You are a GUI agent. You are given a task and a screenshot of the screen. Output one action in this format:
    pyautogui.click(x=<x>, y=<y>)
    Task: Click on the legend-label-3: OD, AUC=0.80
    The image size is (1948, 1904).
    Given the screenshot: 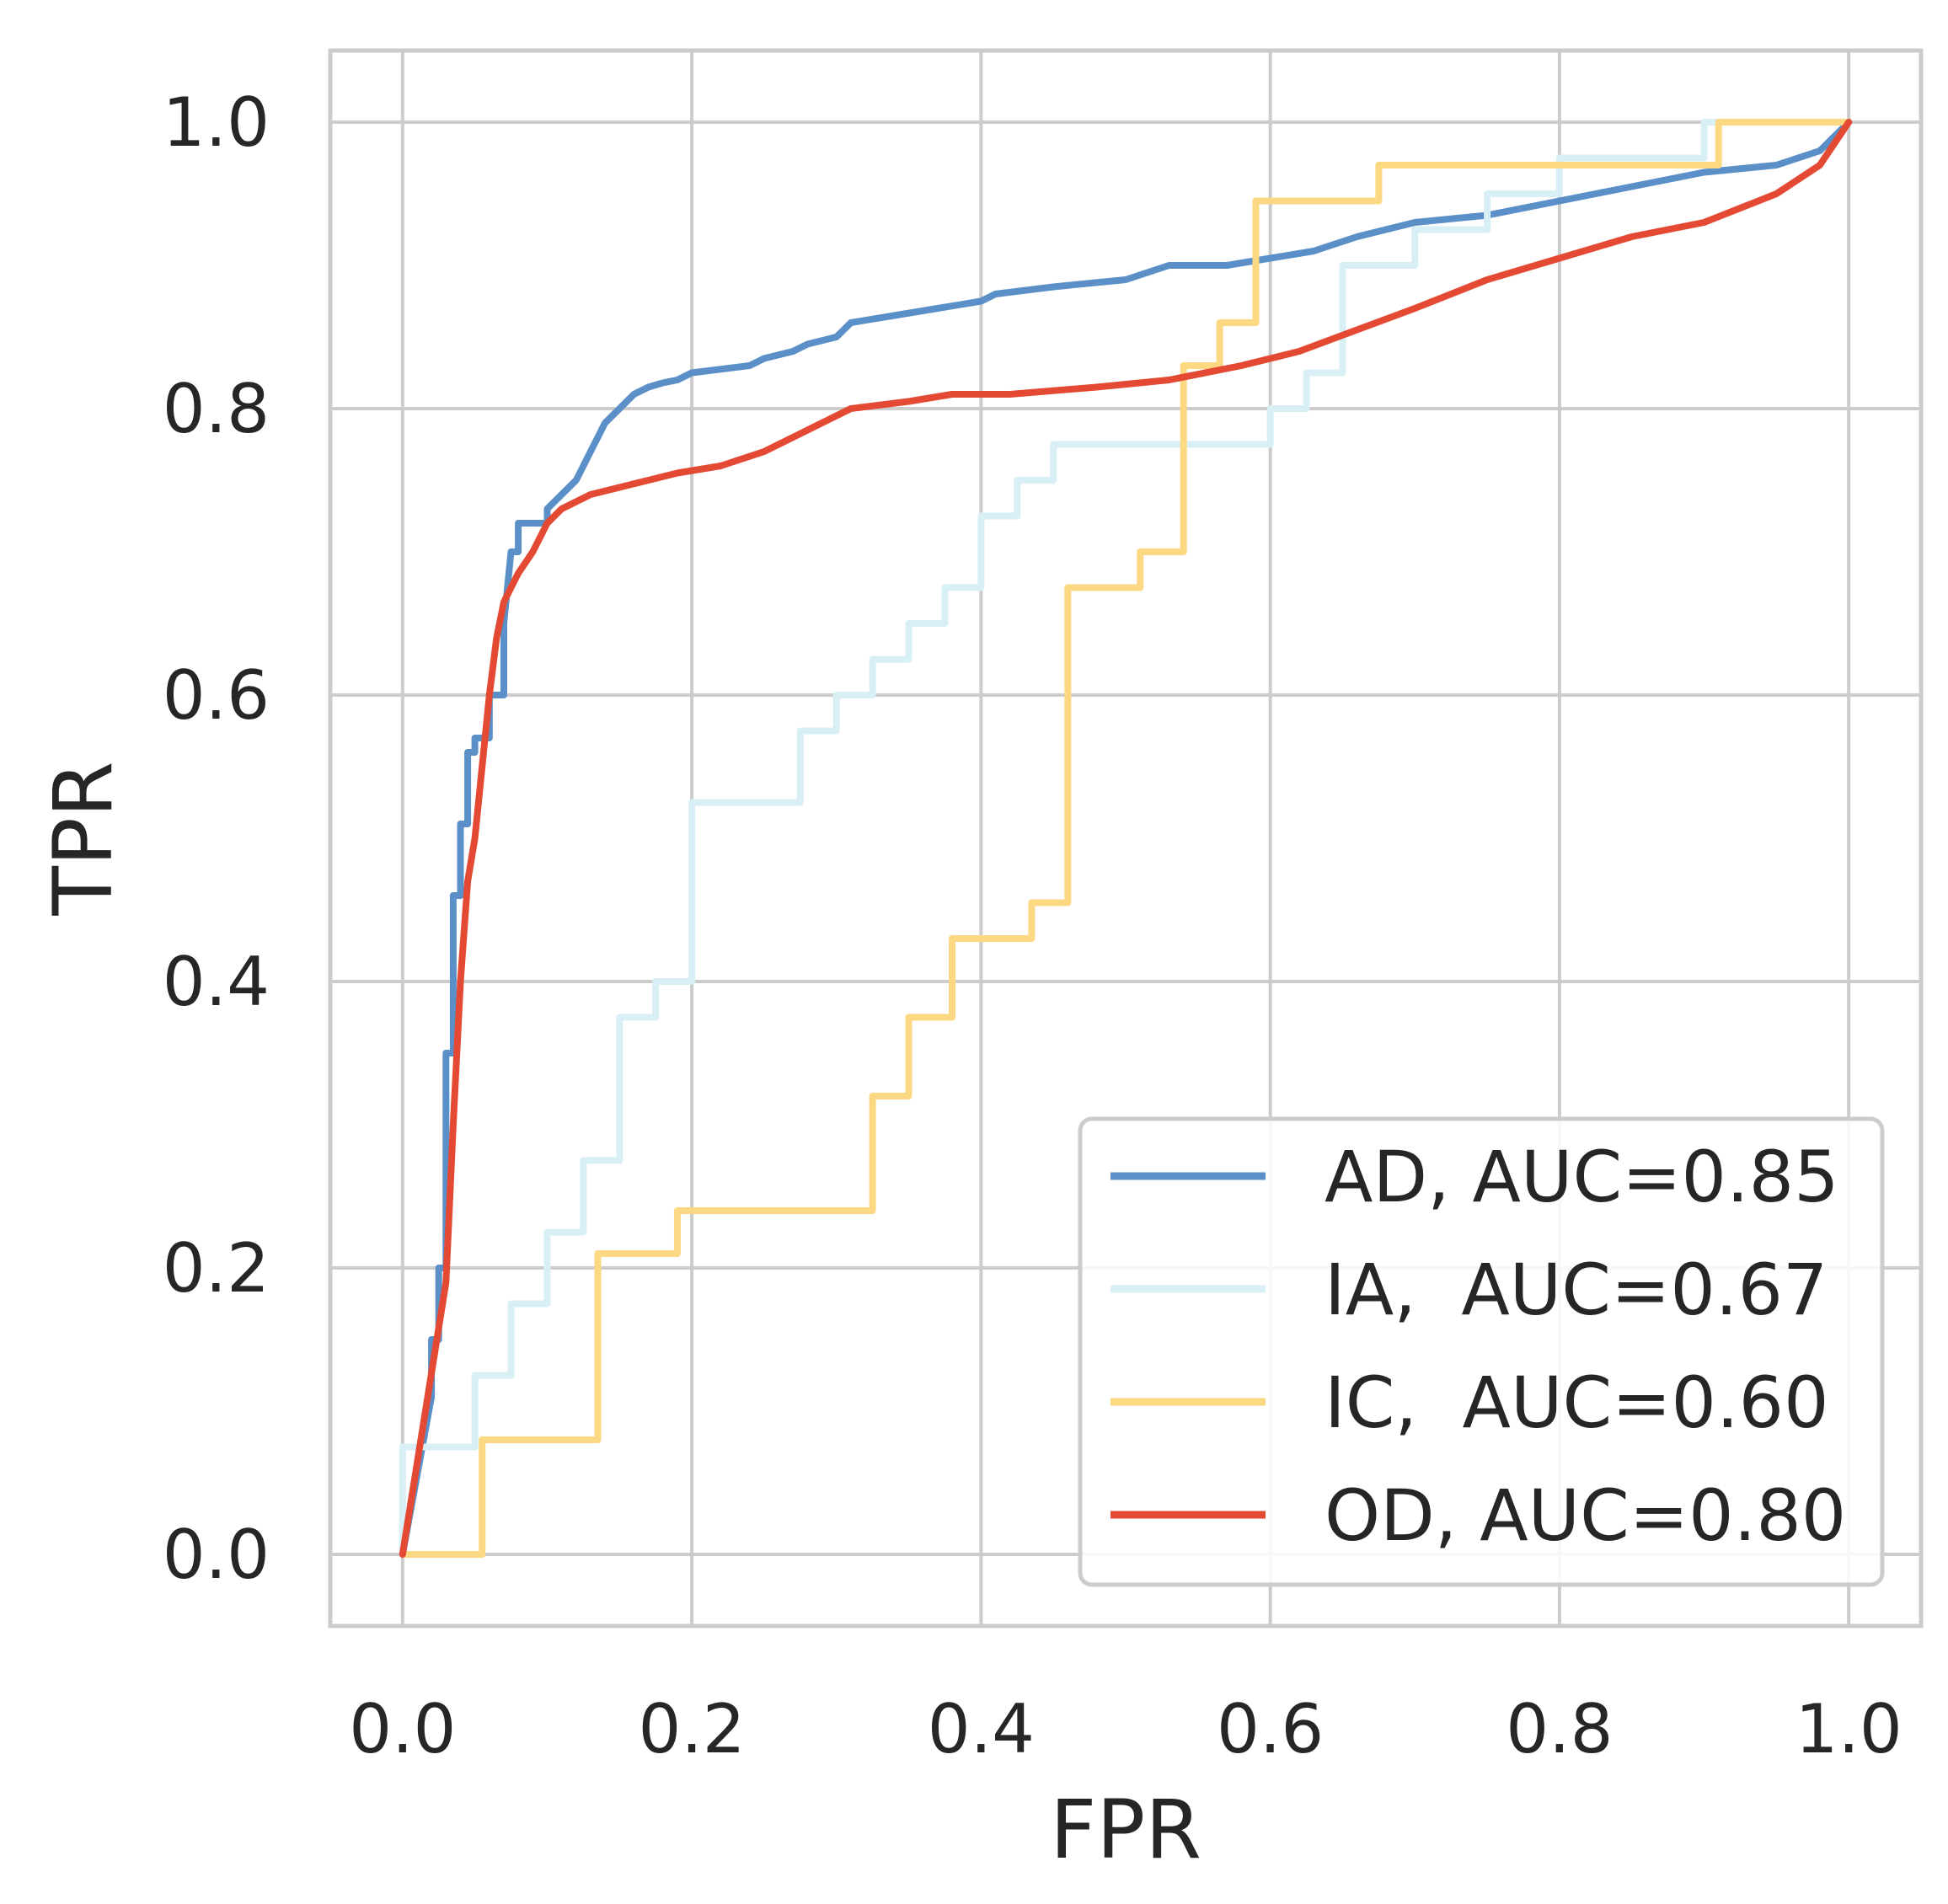 What is the action you would take?
    pyautogui.click(x=1585, y=1515)
    